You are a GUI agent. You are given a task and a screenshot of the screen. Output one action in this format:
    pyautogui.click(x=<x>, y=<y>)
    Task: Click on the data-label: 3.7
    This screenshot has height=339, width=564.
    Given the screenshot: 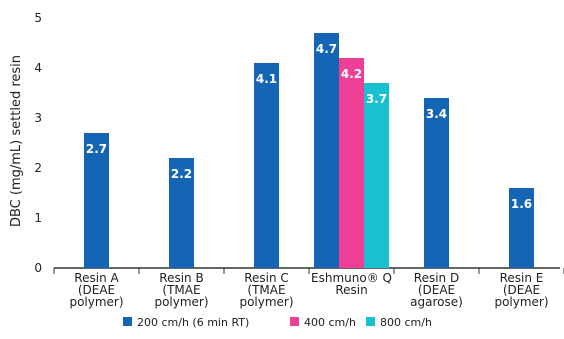 What is the action you would take?
    pyautogui.click(x=376, y=99)
    